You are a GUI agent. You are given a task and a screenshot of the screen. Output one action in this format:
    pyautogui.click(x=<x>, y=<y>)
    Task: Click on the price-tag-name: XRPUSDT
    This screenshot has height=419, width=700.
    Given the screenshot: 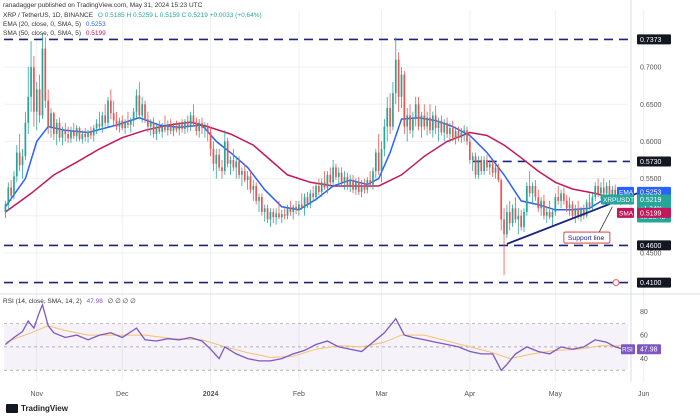 What is the action you would take?
    pyautogui.click(x=618, y=200)
    